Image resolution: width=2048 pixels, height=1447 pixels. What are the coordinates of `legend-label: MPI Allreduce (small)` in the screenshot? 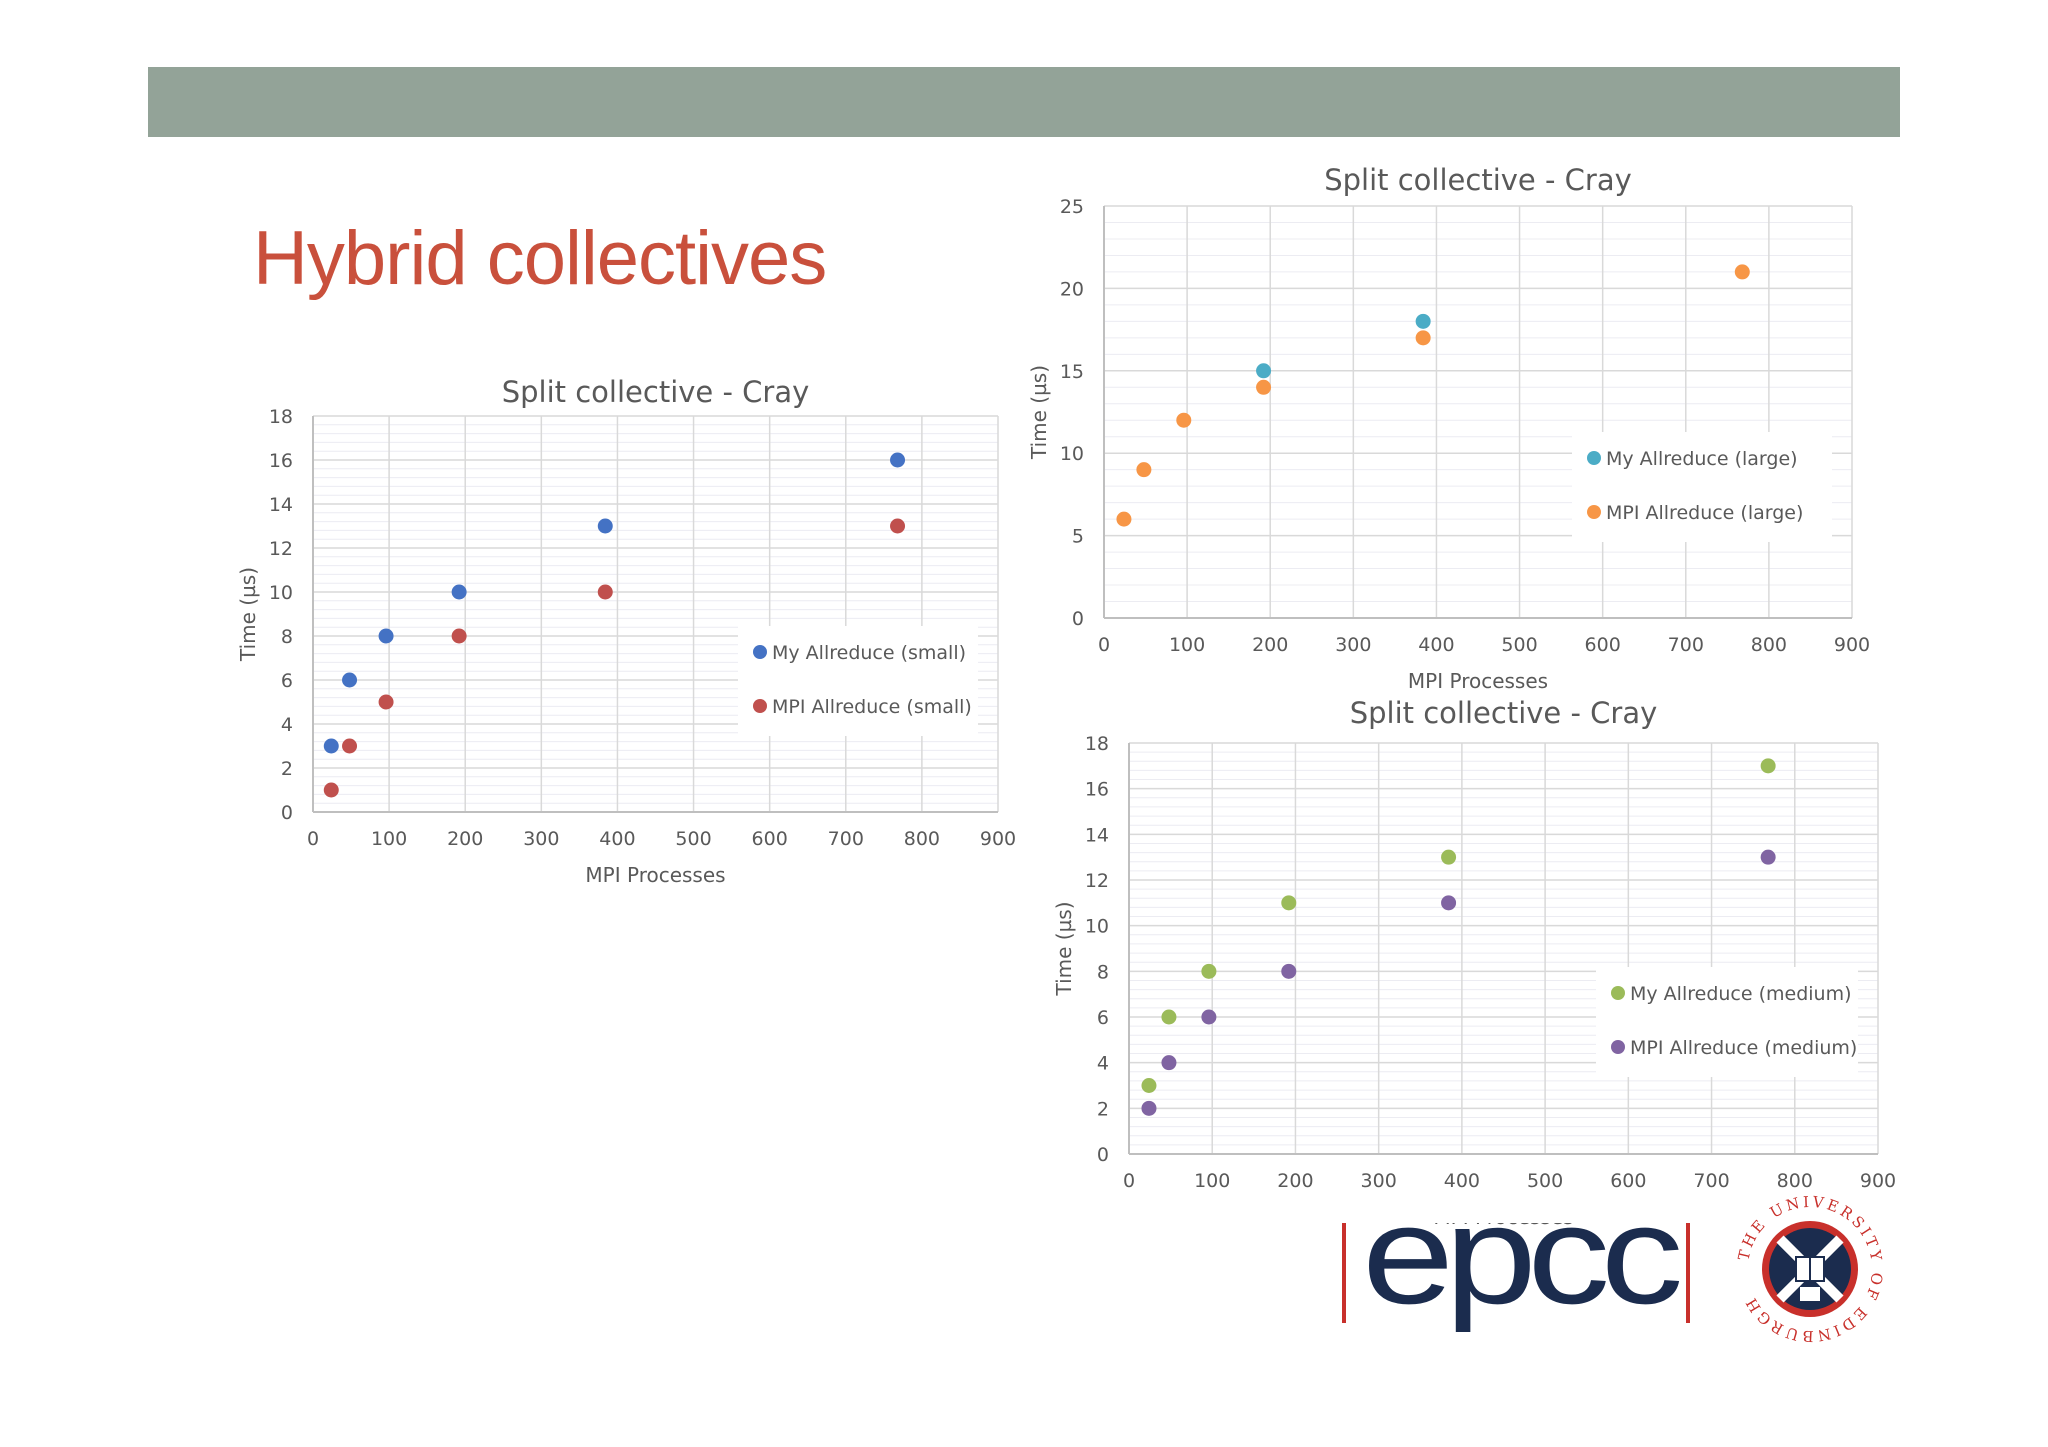 It's located at (872, 707).